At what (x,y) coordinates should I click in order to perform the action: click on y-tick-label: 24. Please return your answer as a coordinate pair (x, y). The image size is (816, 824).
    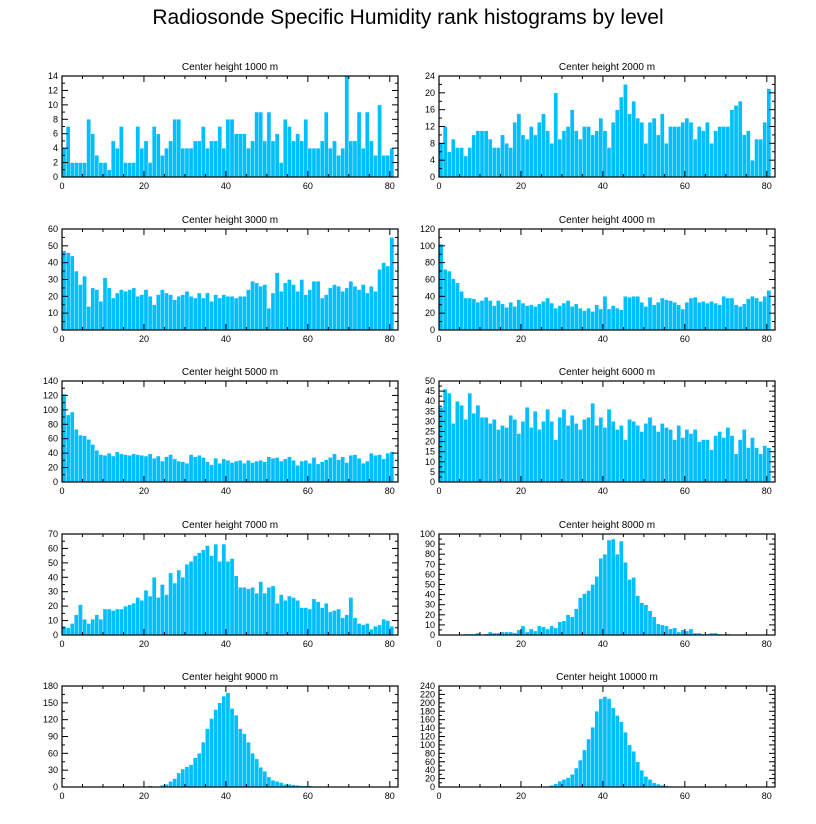
    Looking at the image, I should click on (430, 76).